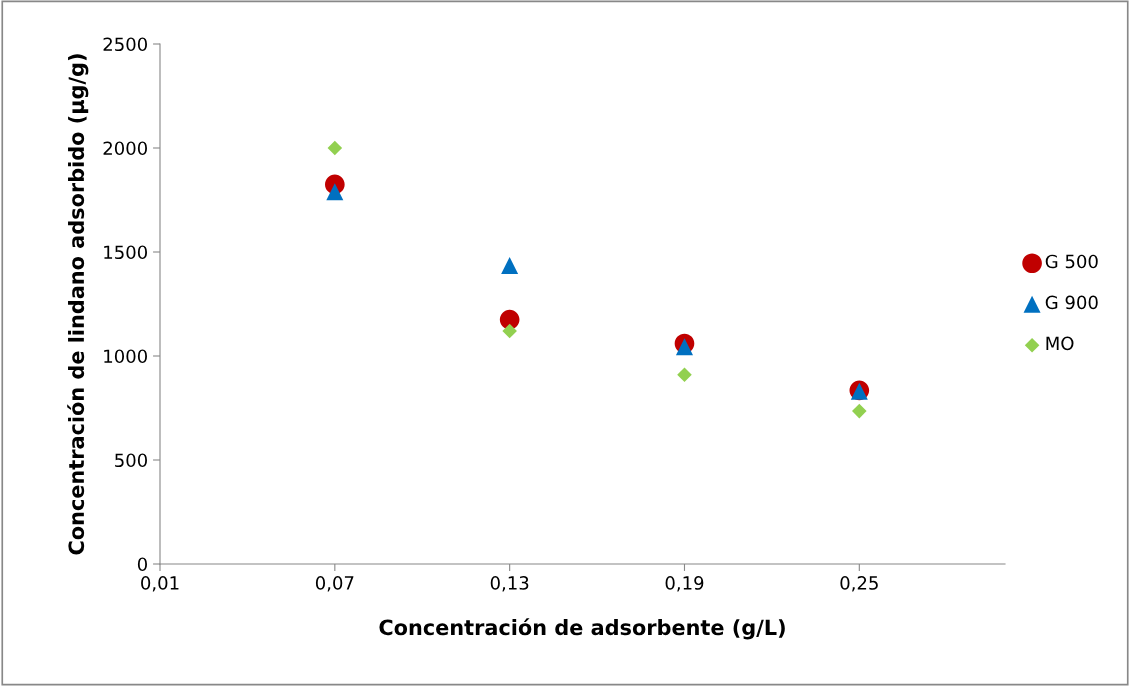  What do you see at coordinates (125, 252) in the screenshot?
I see `y-tick-label: 1500` at bounding box center [125, 252].